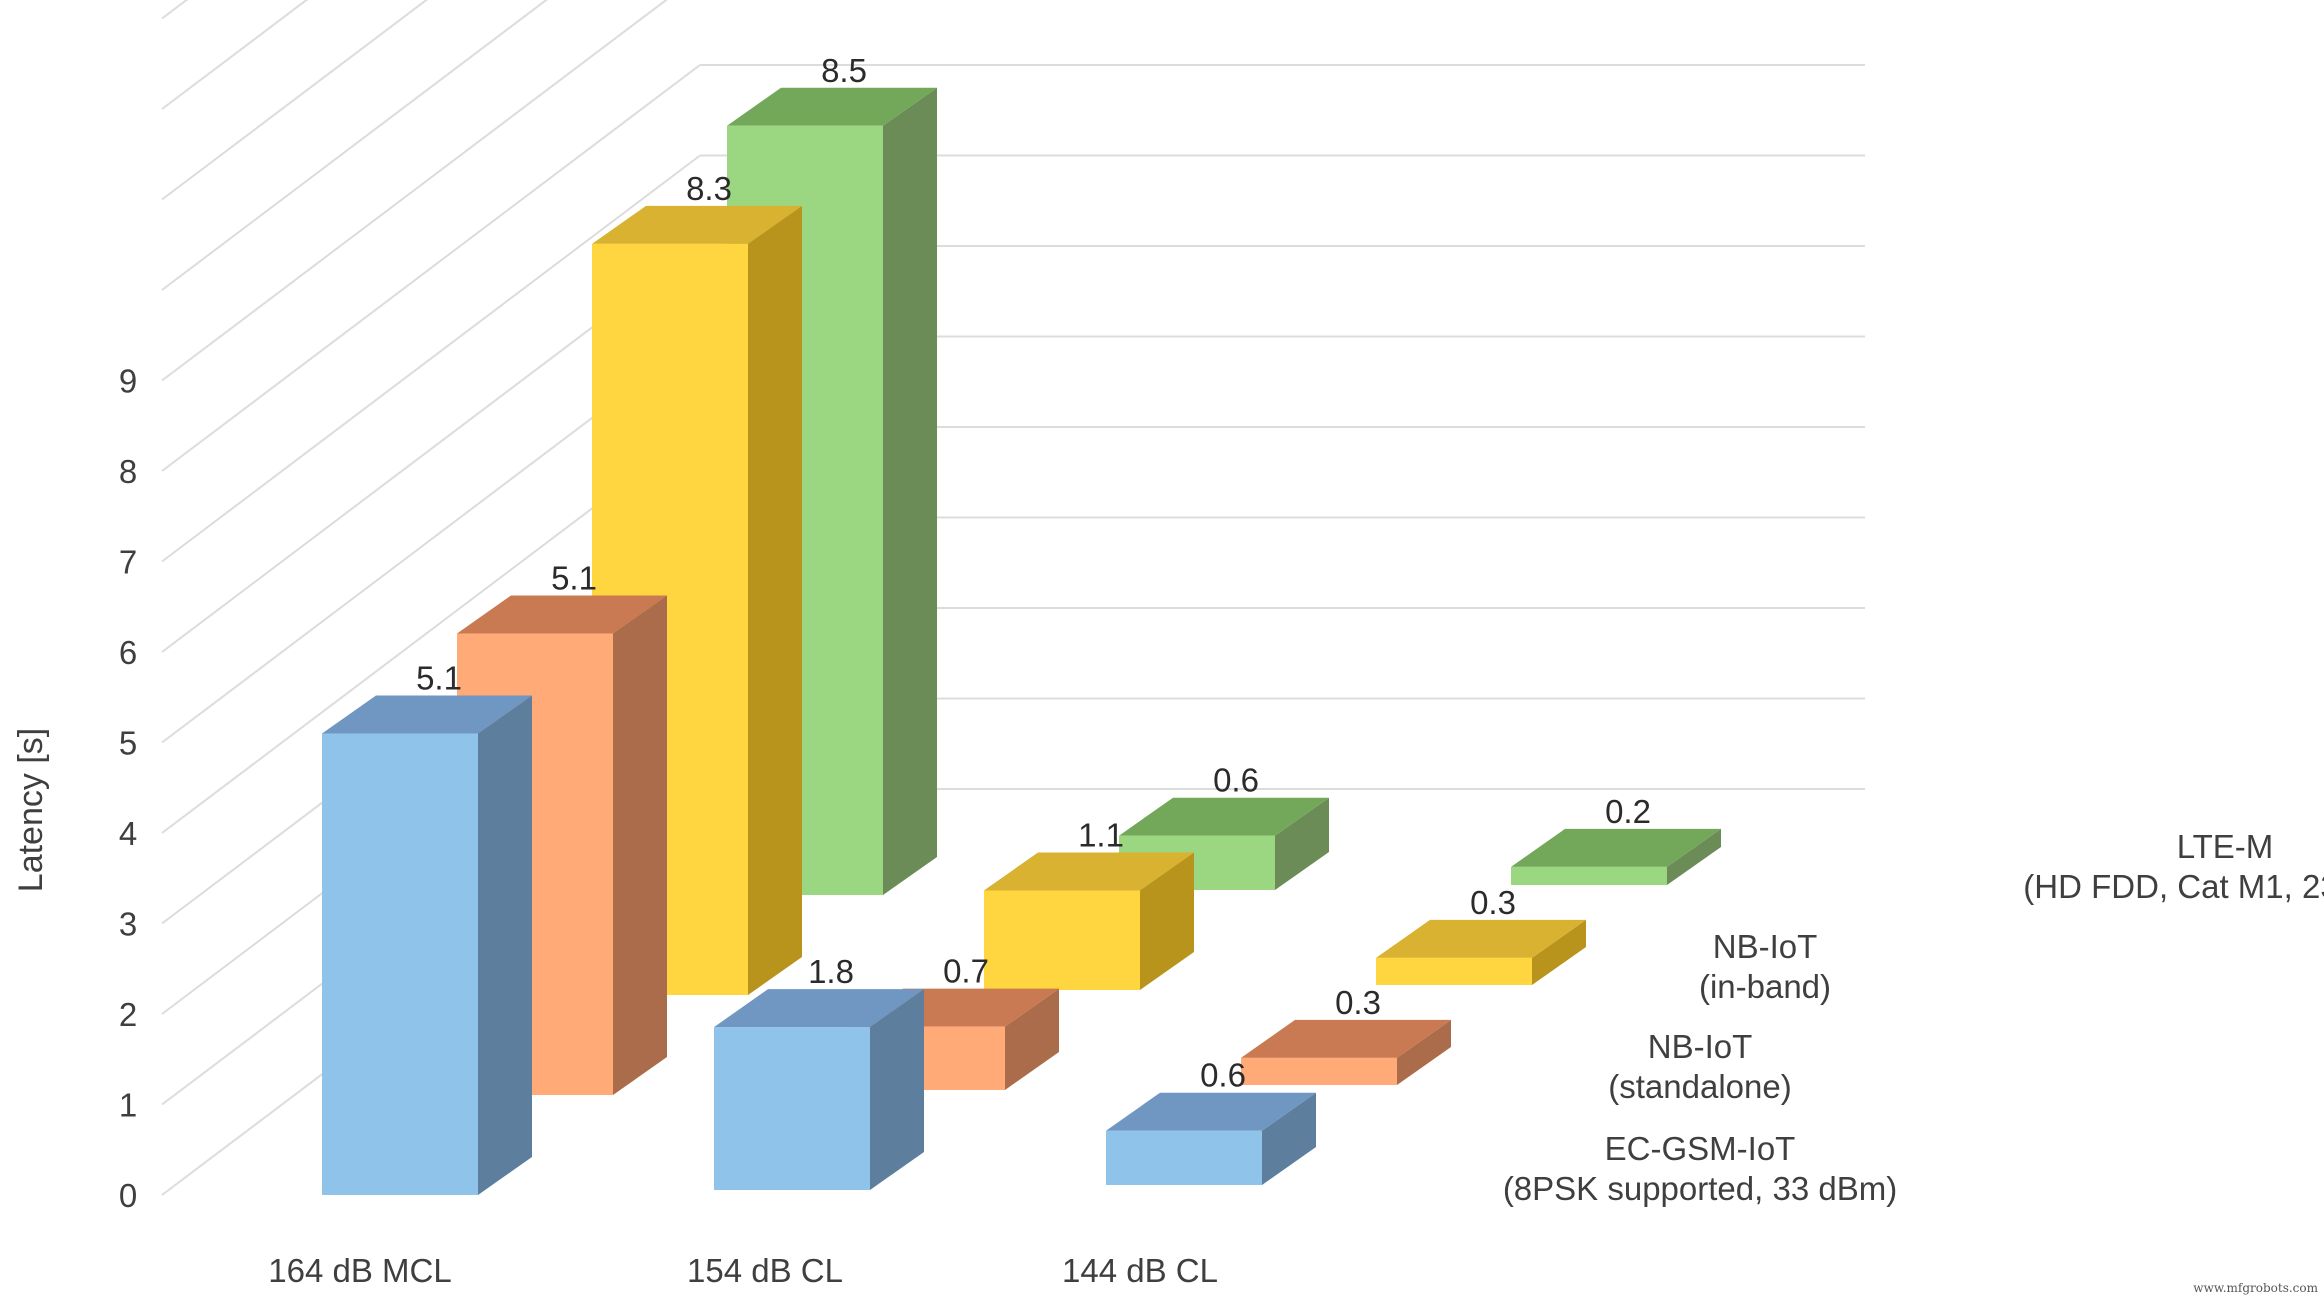 The height and width of the screenshot is (1298, 2324). What do you see at coordinates (844, 70) in the screenshot?
I see `data-label: 8.5` at bounding box center [844, 70].